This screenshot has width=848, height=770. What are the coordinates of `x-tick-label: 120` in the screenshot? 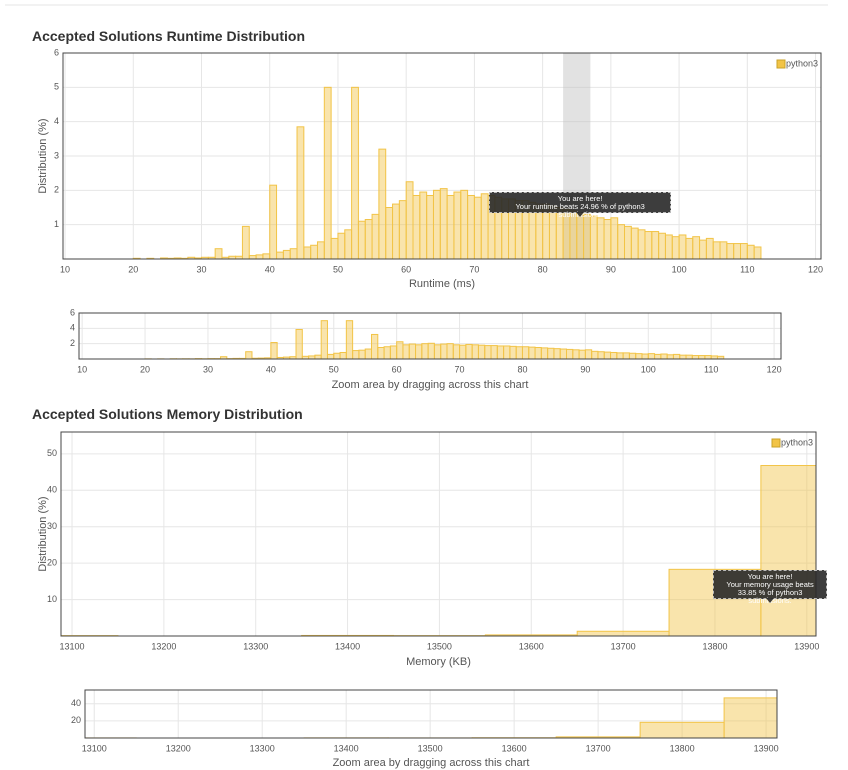 It's located at (774, 369).